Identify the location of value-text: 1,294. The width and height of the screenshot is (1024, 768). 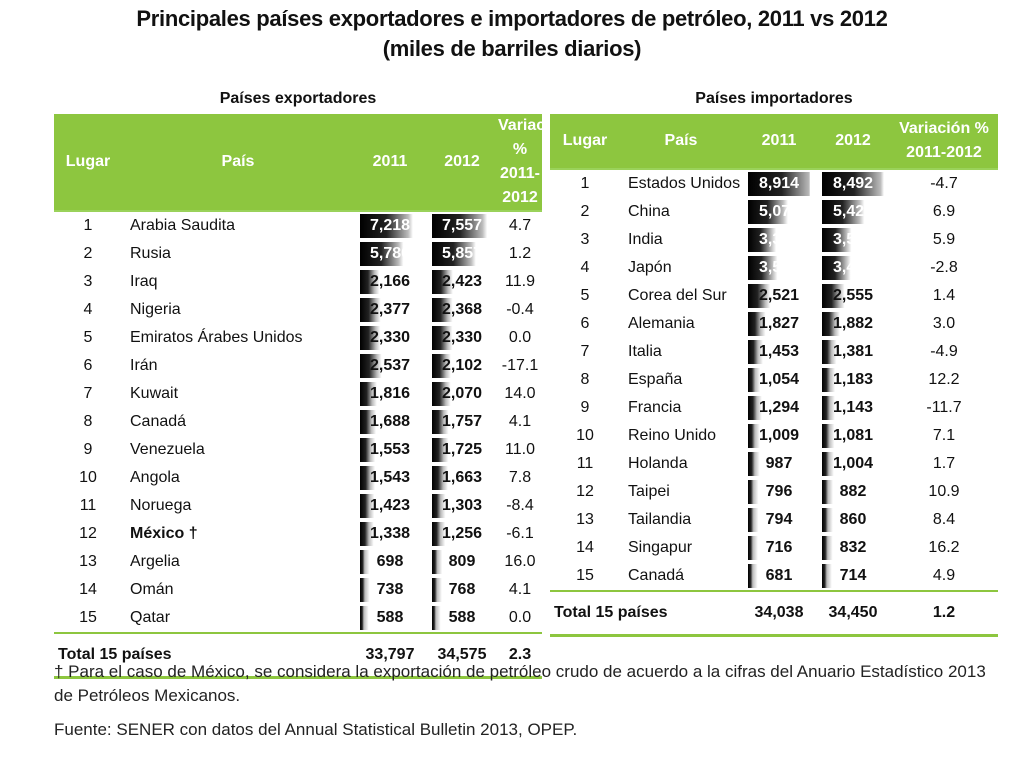
(779, 407).